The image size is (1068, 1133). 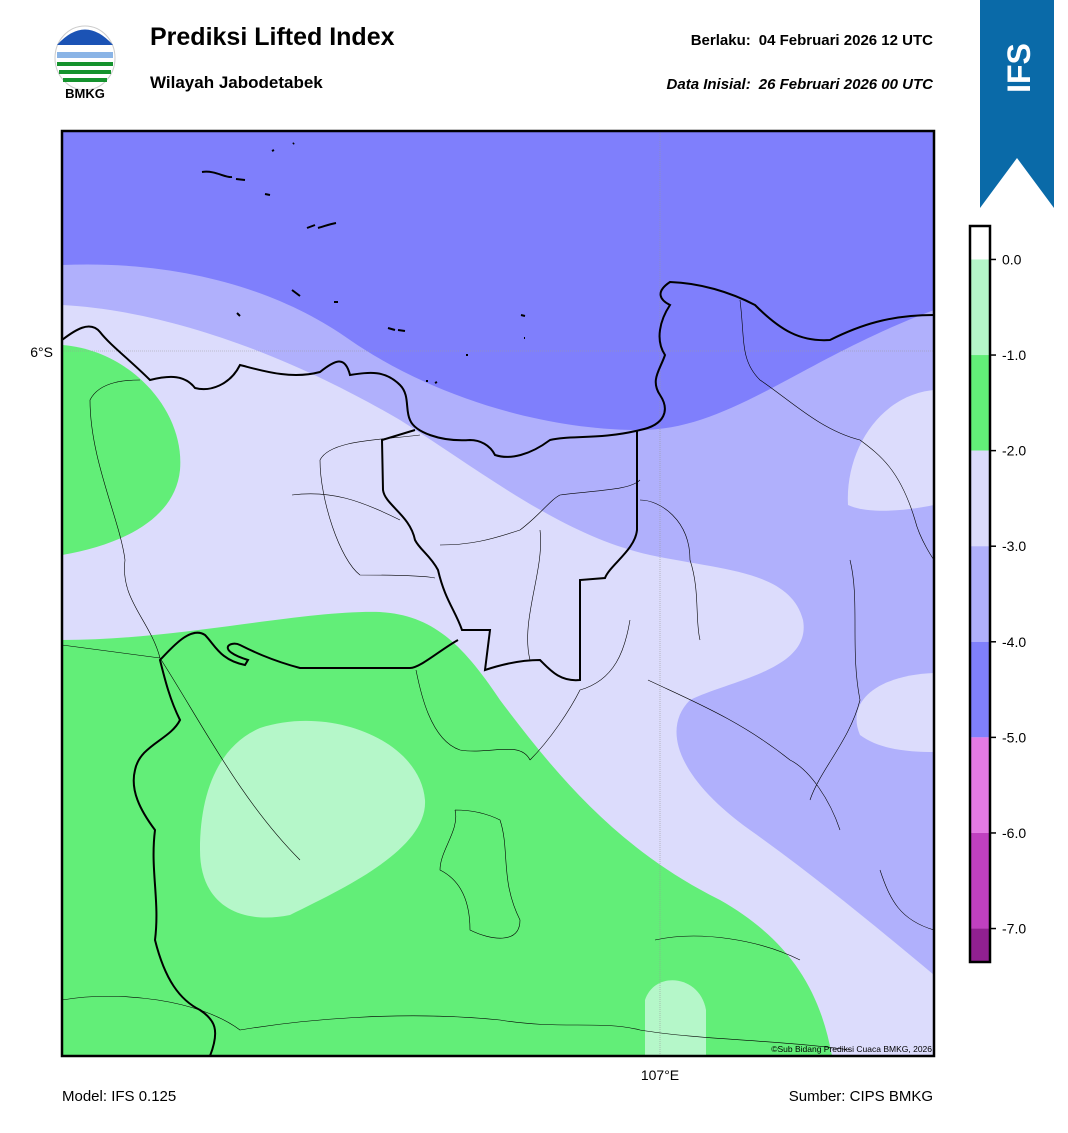 I want to click on valid-time: Berlaku: 04 Februari 2026 12 UTC, so click(x=812, y=40).